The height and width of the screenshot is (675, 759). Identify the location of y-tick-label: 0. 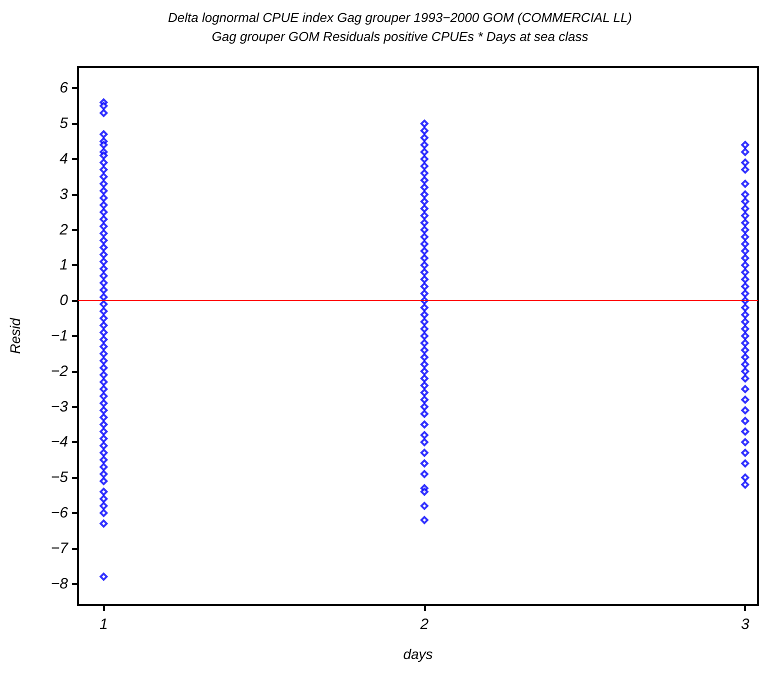
(64, 301).